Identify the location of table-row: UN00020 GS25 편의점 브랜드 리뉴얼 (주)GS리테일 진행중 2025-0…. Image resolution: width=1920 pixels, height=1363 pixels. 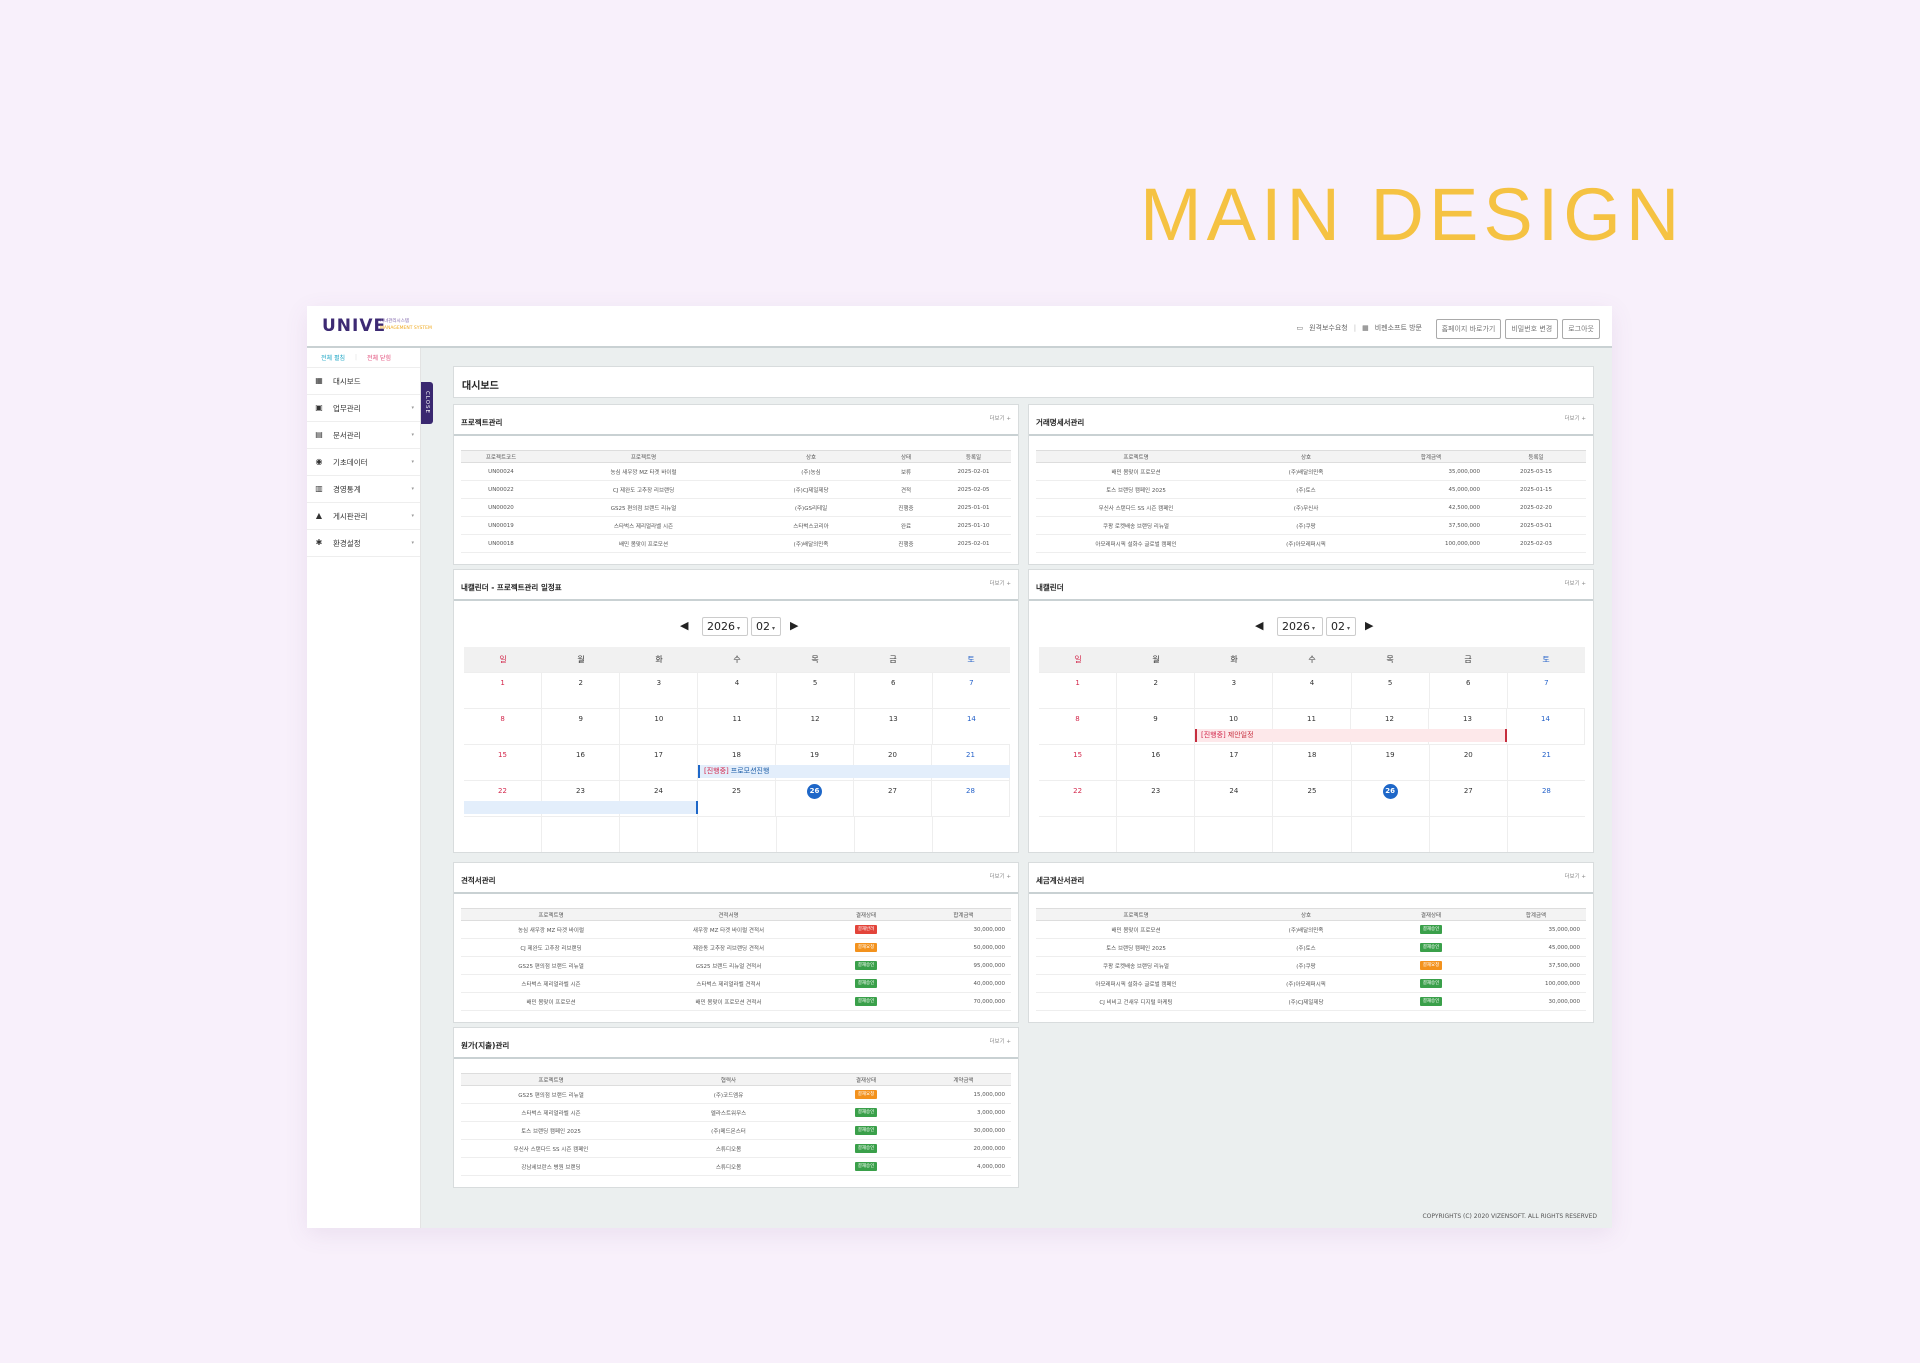
(736, 507).